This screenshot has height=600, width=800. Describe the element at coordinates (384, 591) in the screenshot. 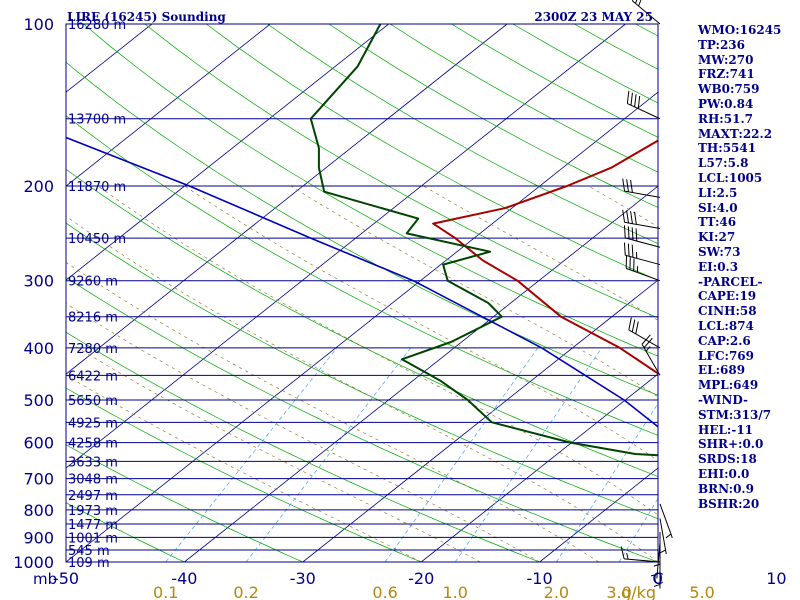

I see `mixing-ratio-label: 0.6` at that location.